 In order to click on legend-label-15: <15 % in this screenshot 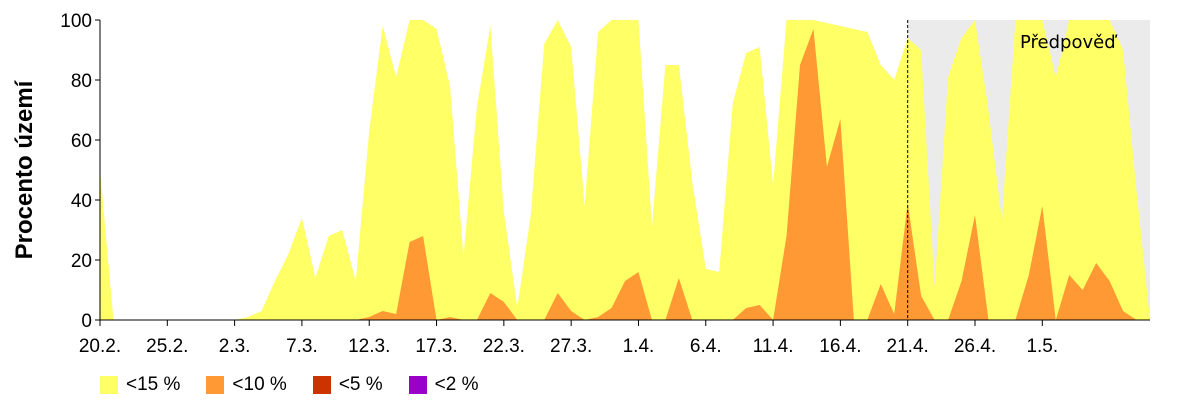, I will do `click(153, 384)`.